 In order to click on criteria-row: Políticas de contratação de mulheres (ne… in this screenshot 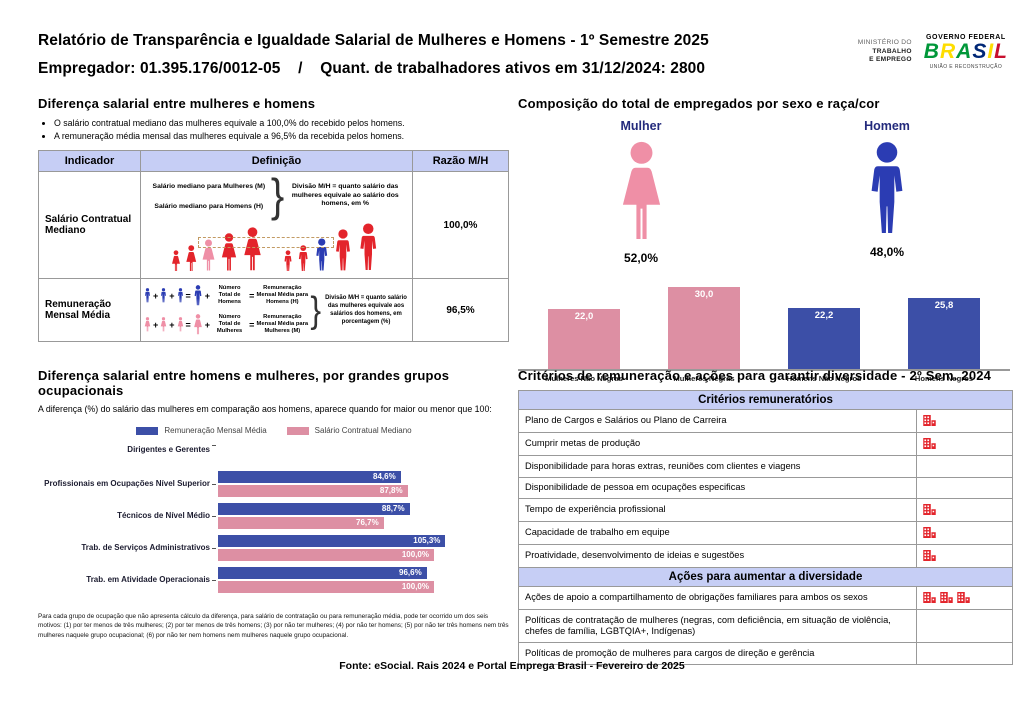, I will do `click(766, 626)`.